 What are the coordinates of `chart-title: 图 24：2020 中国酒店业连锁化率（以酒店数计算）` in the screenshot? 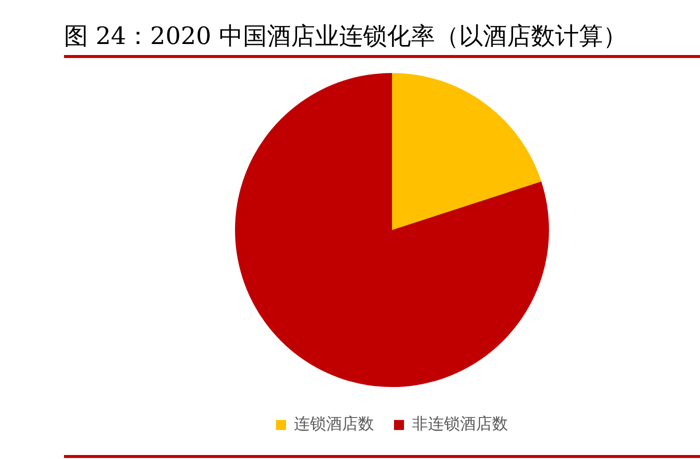 It's located at (345, 36).